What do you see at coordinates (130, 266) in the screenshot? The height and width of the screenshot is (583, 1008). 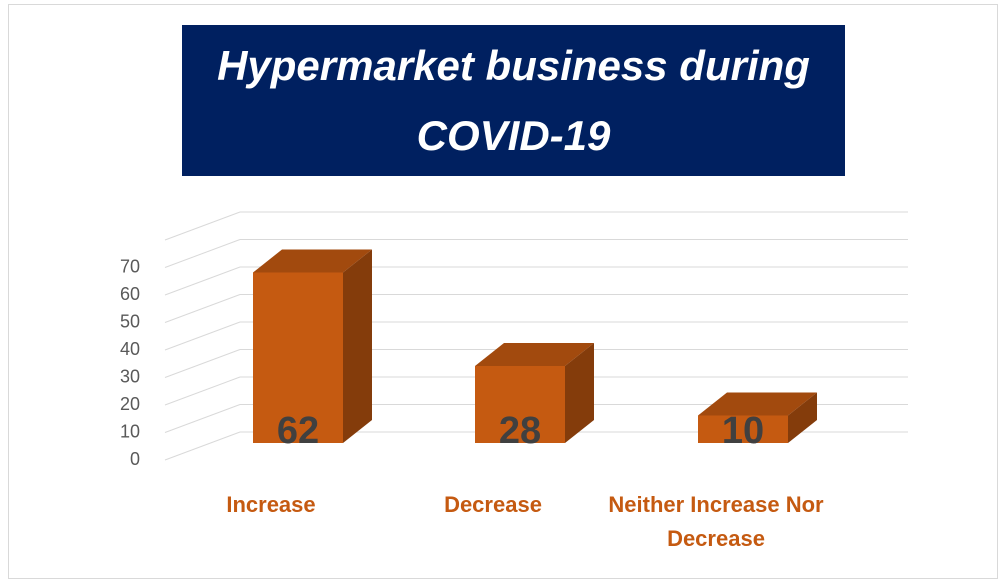 I see `y-tick-label: 70` at bounding box center [130, 266].